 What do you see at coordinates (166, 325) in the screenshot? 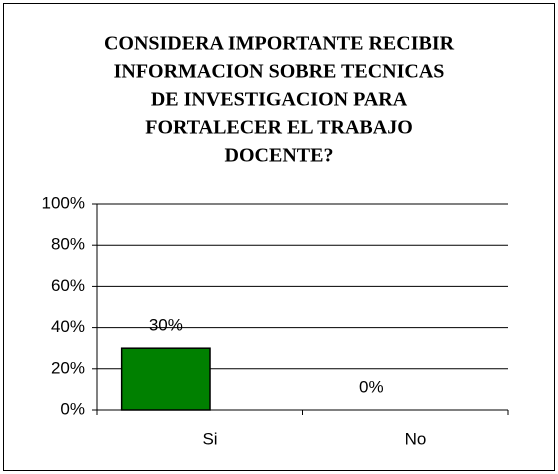
I see `data-label: 30%` at bounding box center [166, 325].